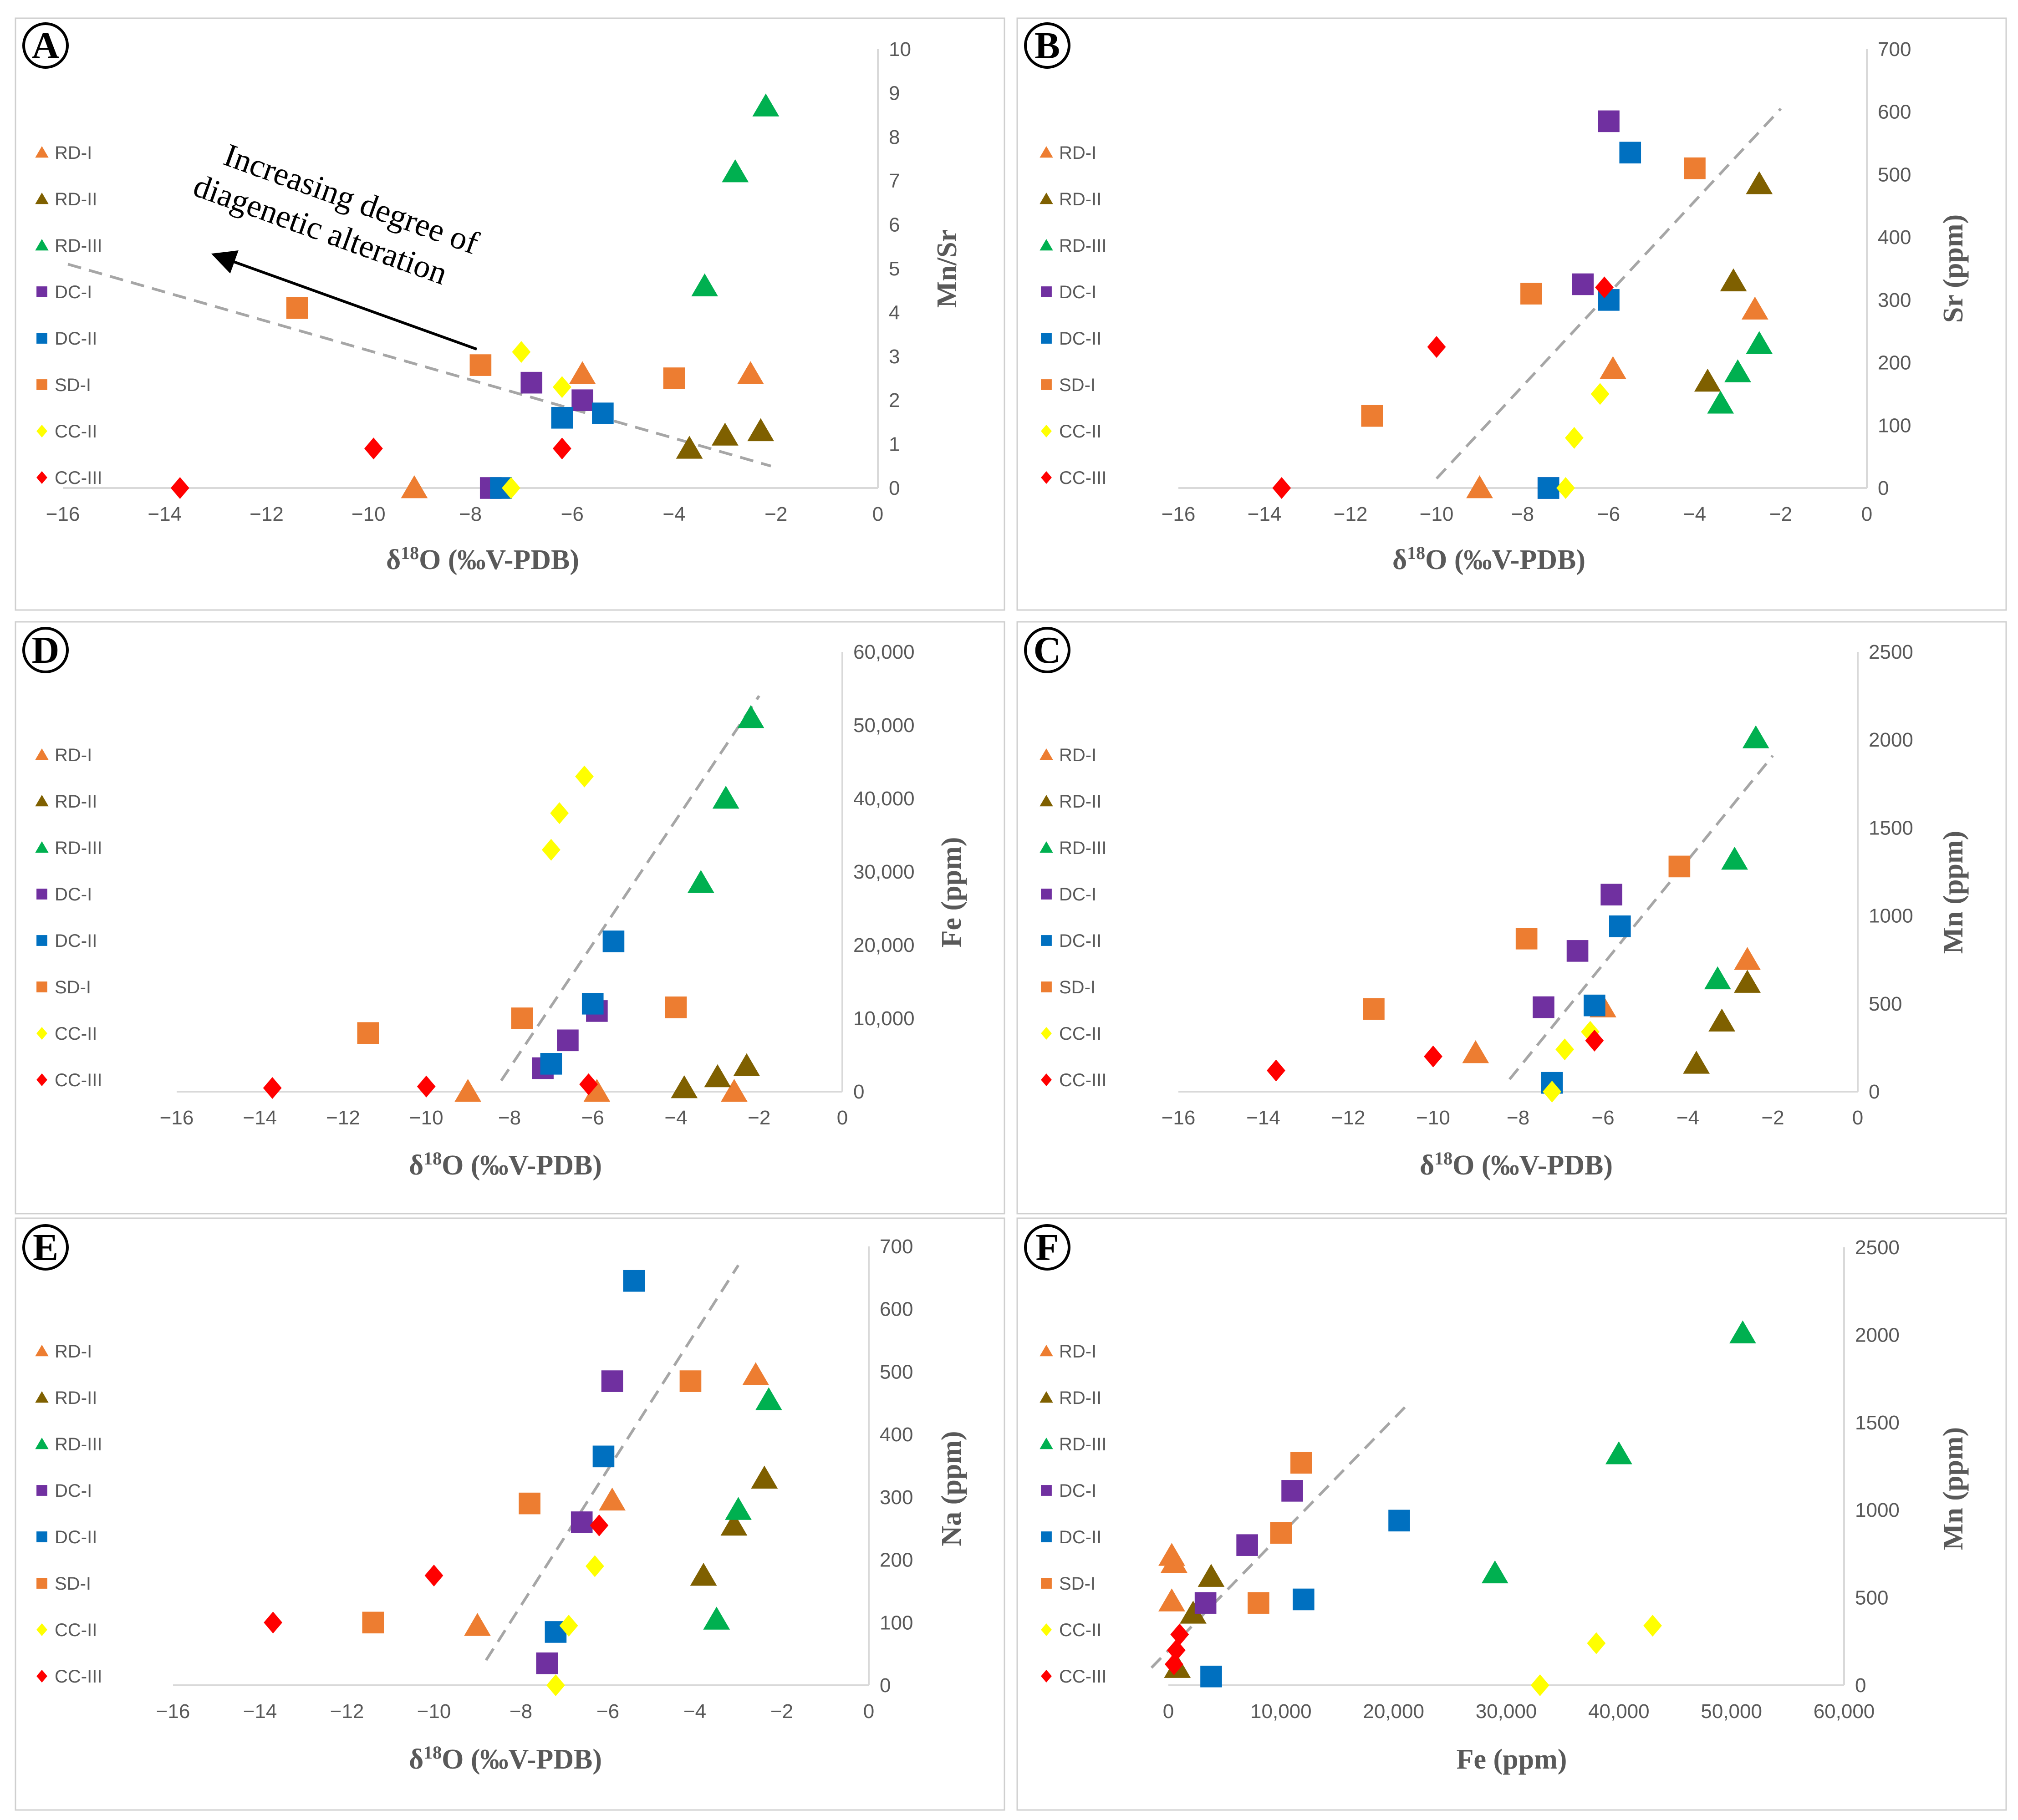 Image resolution: width=2018 pixels, height=1820 pixels. I want to click on panel-C-series-DC-I, so click(1577, 951).